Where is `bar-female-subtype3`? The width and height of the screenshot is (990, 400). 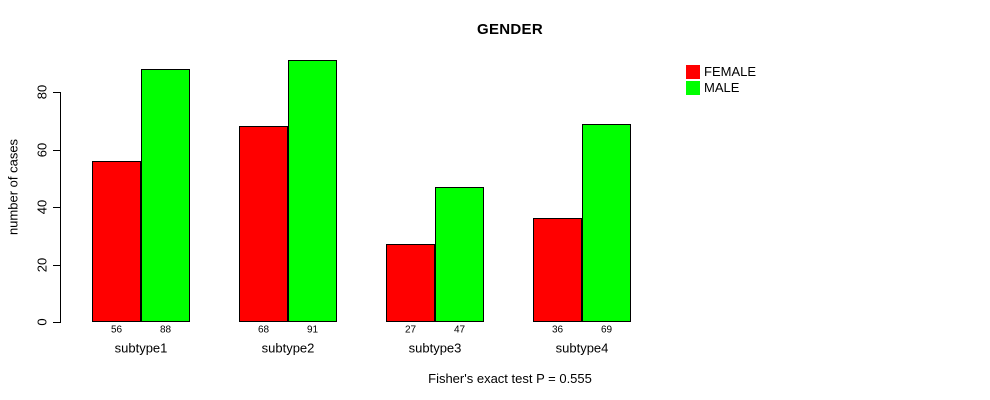
bar-female-subtype3 is located at coordinates (410, 283).